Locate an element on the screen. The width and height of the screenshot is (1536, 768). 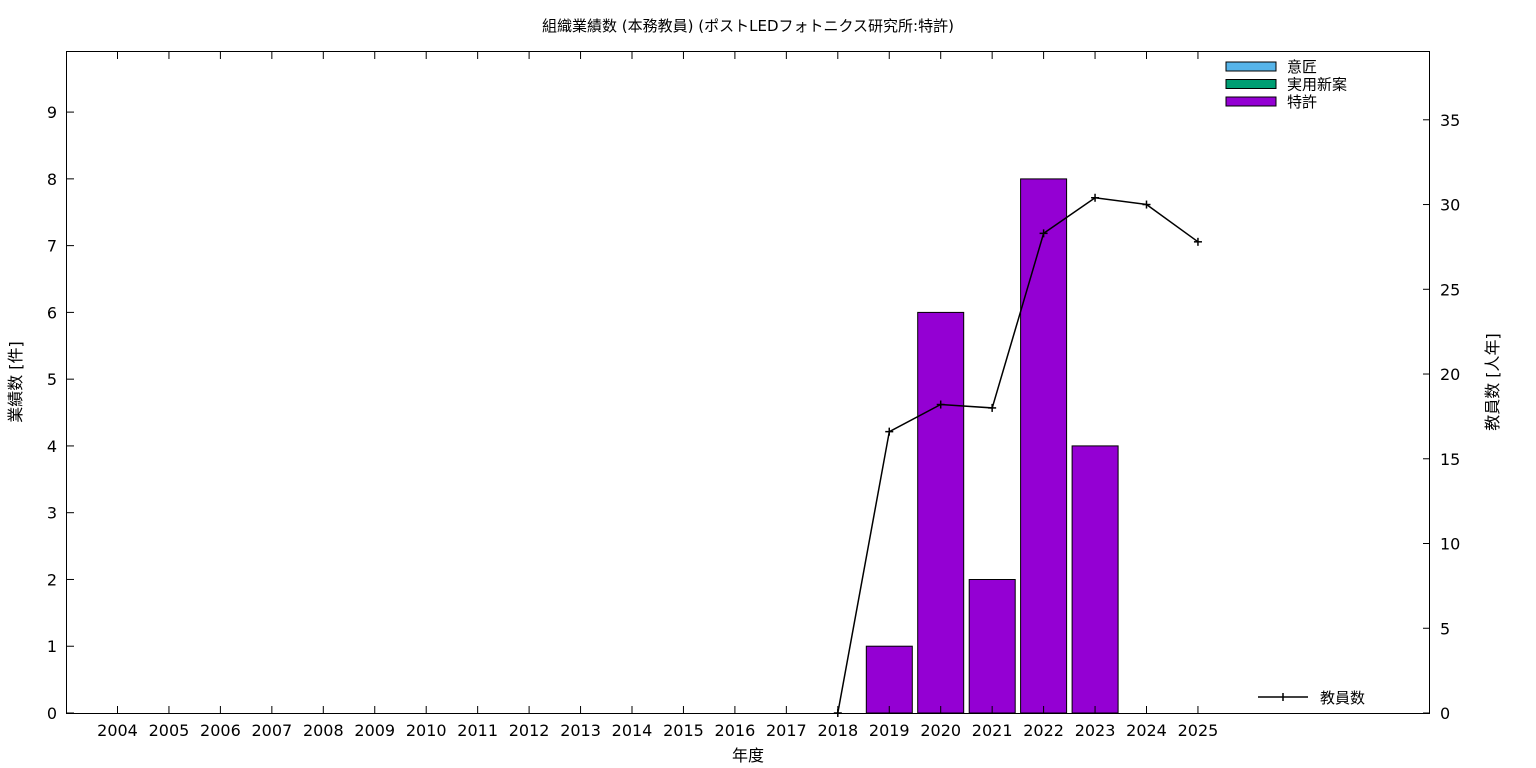
line-point-2024 is located at coordinates (1146, 204).